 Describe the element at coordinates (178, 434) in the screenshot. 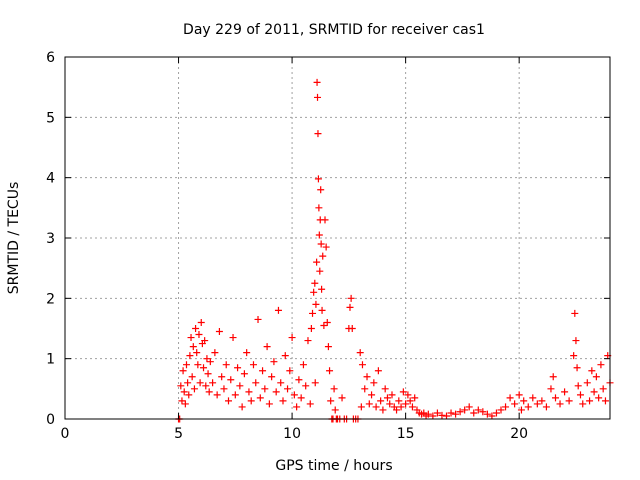

I see `x-tick-label: 5` at that location.